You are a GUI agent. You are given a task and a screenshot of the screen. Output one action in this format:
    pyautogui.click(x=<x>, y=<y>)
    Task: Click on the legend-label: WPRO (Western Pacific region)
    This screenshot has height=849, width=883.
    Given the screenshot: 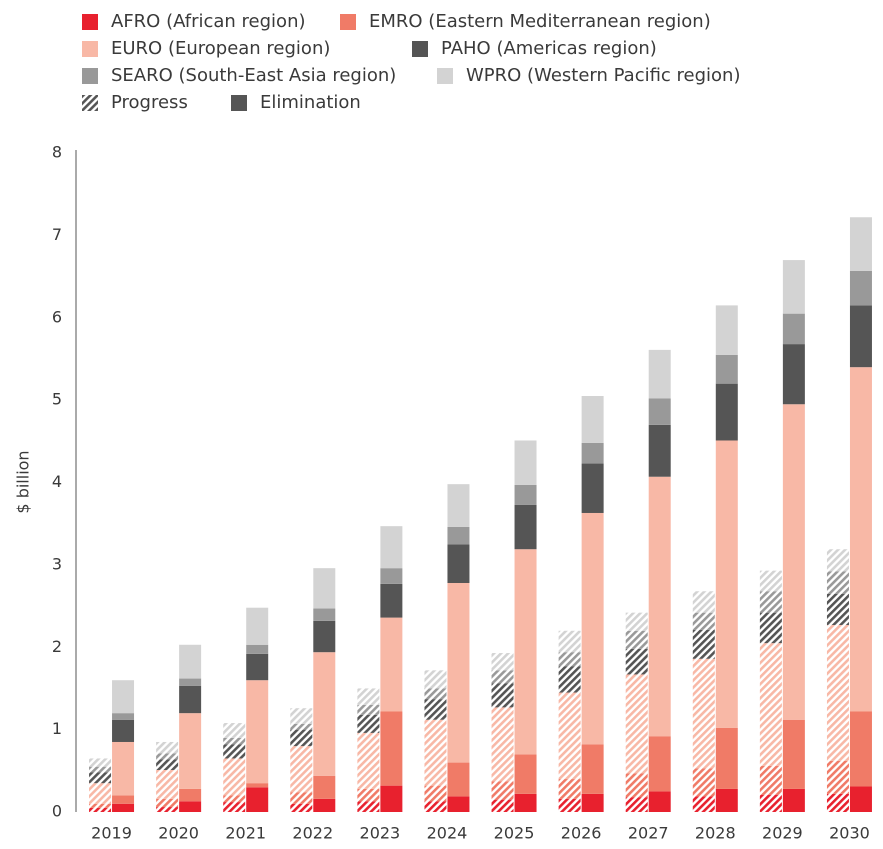 What is the action you would take?
    pyautogui.click(x=603, y=75)
    